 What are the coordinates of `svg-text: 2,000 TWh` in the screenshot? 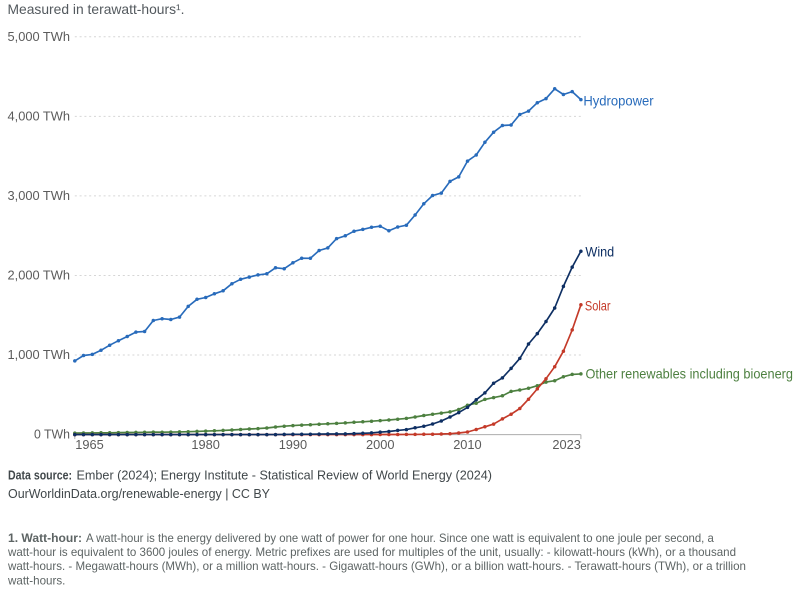 It's located at (39, 275).